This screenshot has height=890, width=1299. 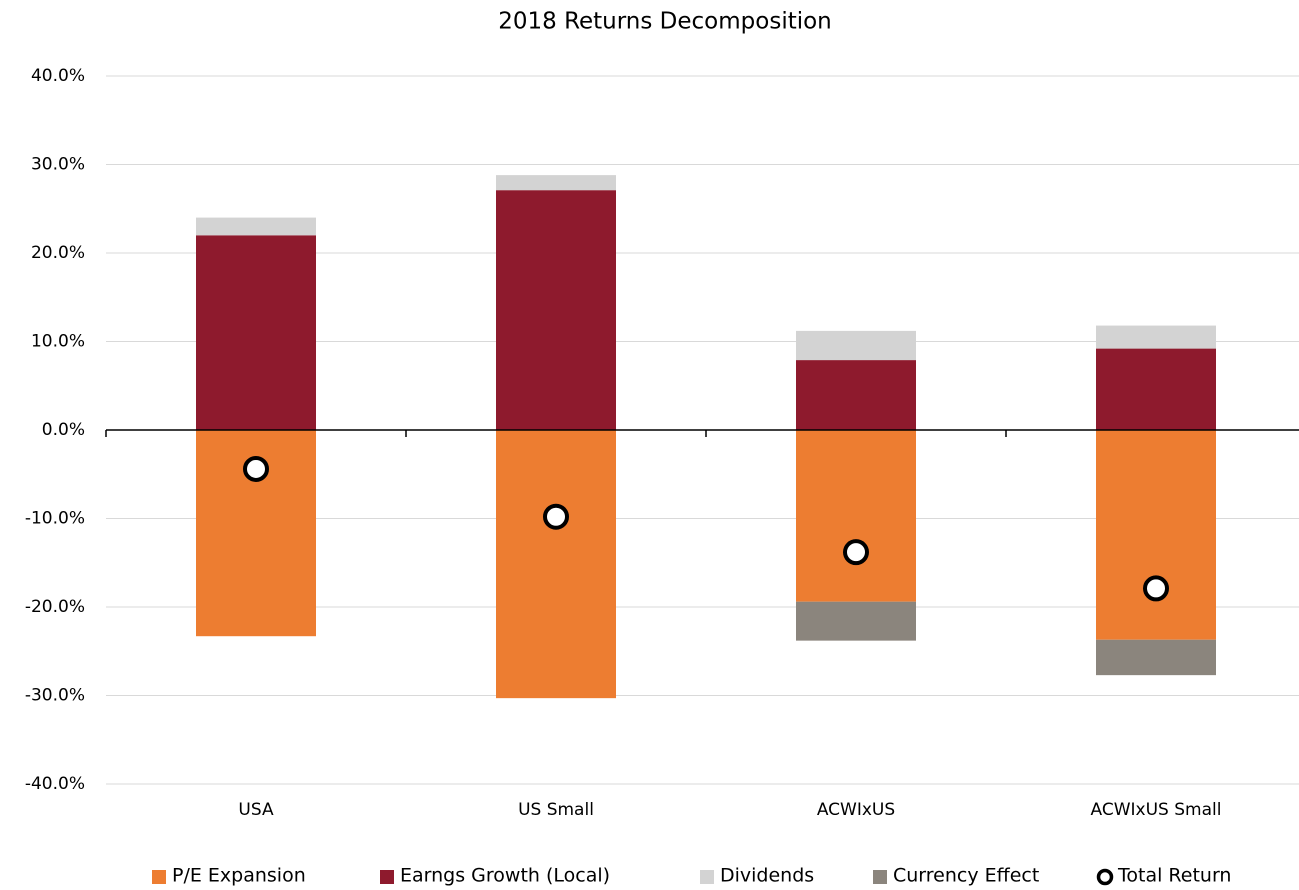 I want to click on legend-label: Total Return, so click(x=1174, y=876).